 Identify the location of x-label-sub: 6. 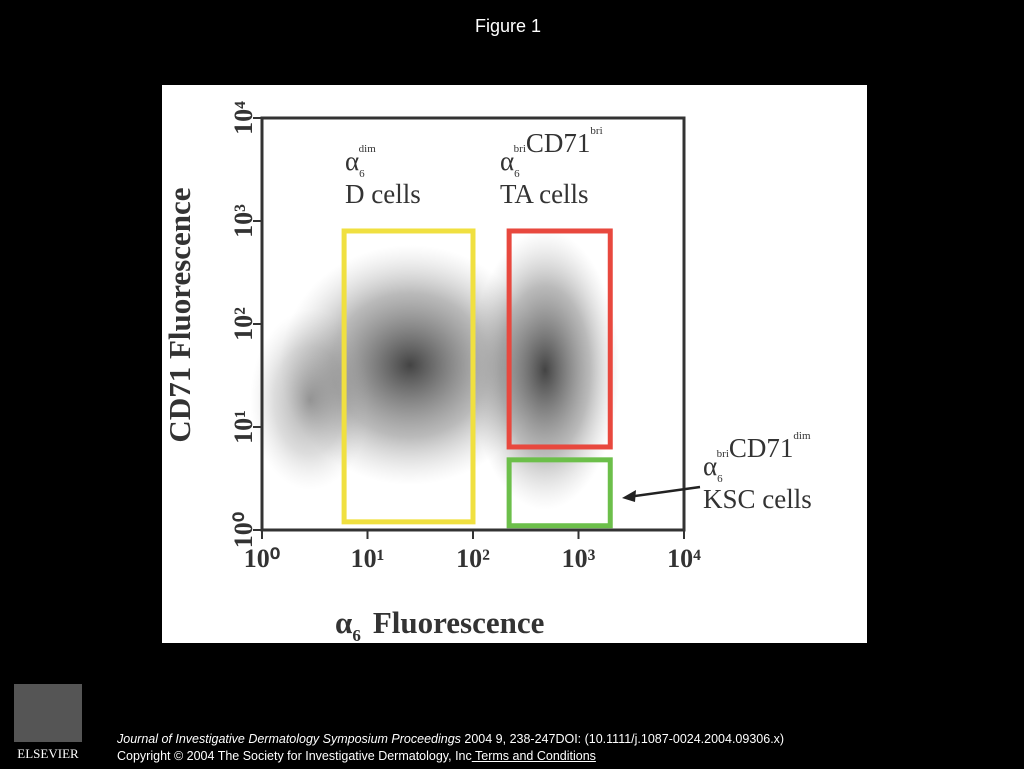
(356, 635).